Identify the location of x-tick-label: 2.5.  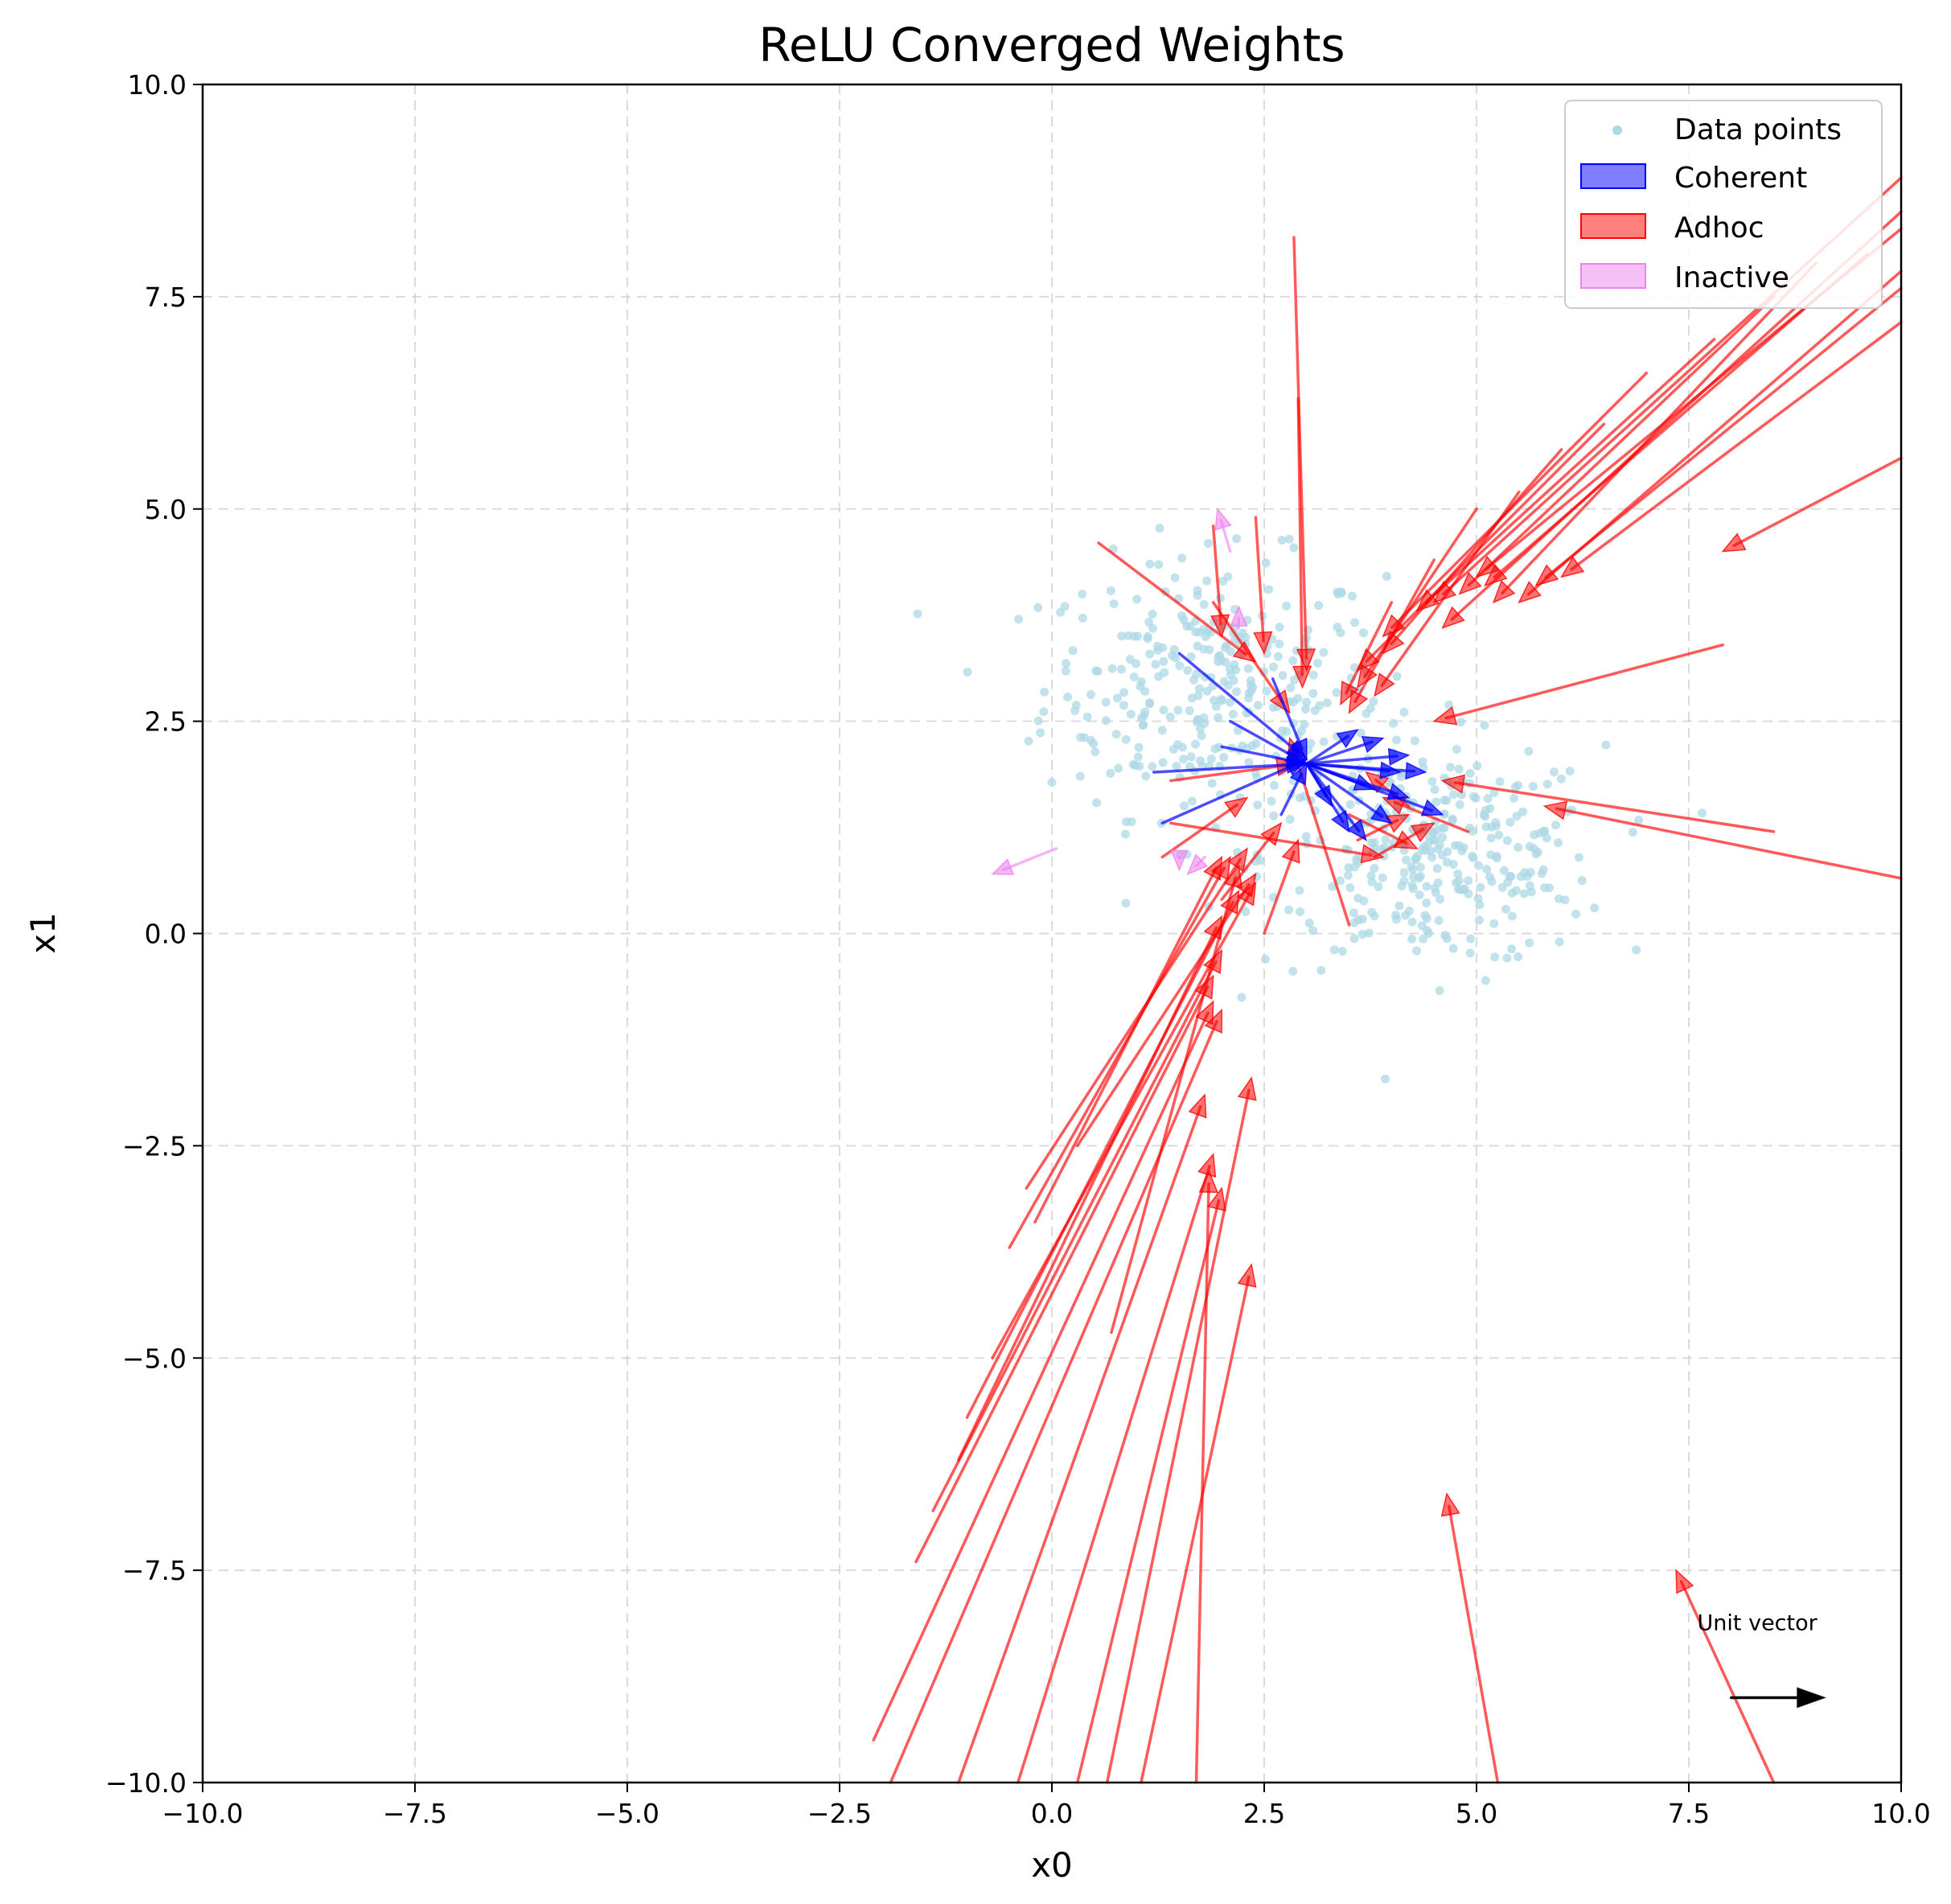
(1264, 1814).